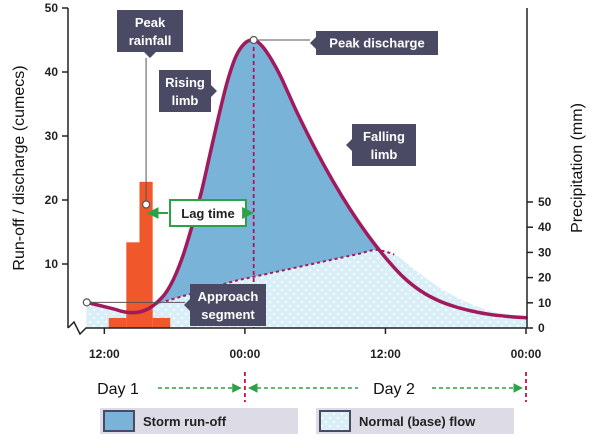 The width and height of the screenshot is (601, 440). I want to click on annotation-approach-segment-box, so click(225, 305).